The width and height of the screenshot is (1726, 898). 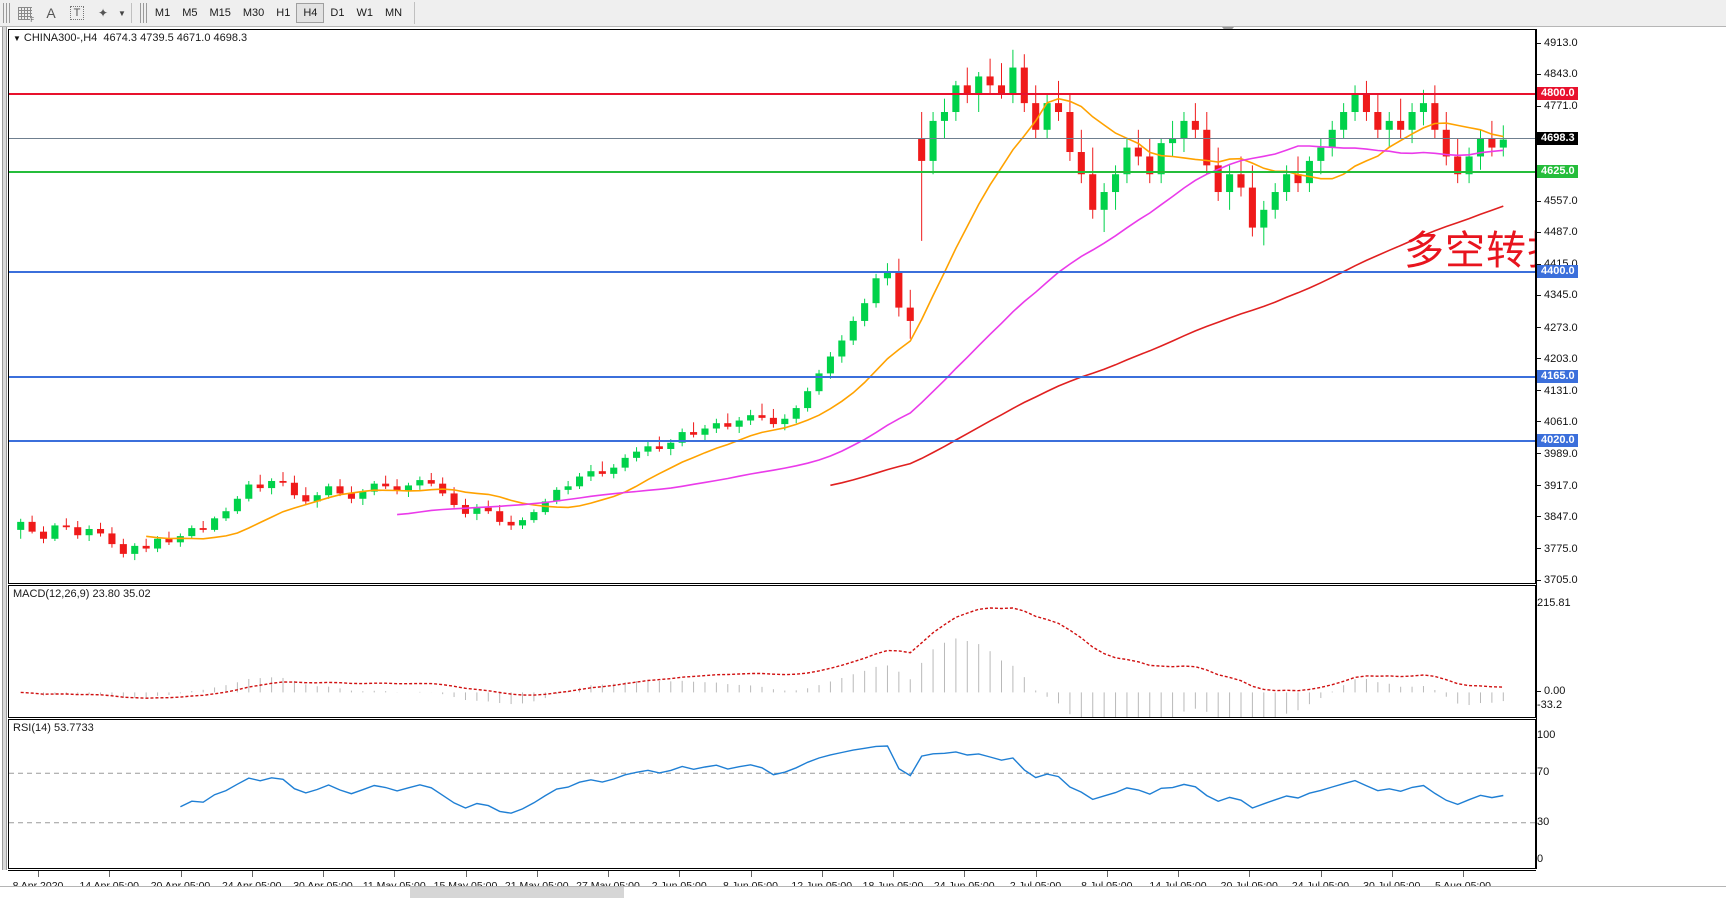 I want to click on price-tag-4400-0: 4400.0, so click(x=1557, y=272).